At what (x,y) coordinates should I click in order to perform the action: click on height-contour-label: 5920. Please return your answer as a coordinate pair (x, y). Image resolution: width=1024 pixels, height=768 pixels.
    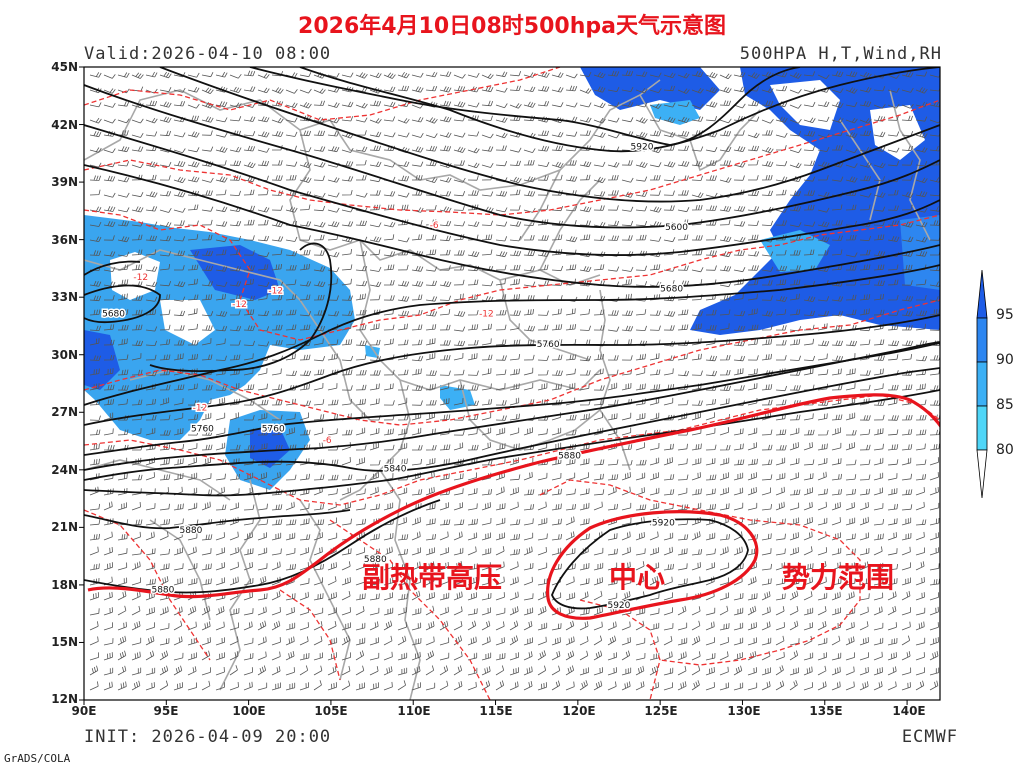
    Looking at the image, I should click on (618, 606).